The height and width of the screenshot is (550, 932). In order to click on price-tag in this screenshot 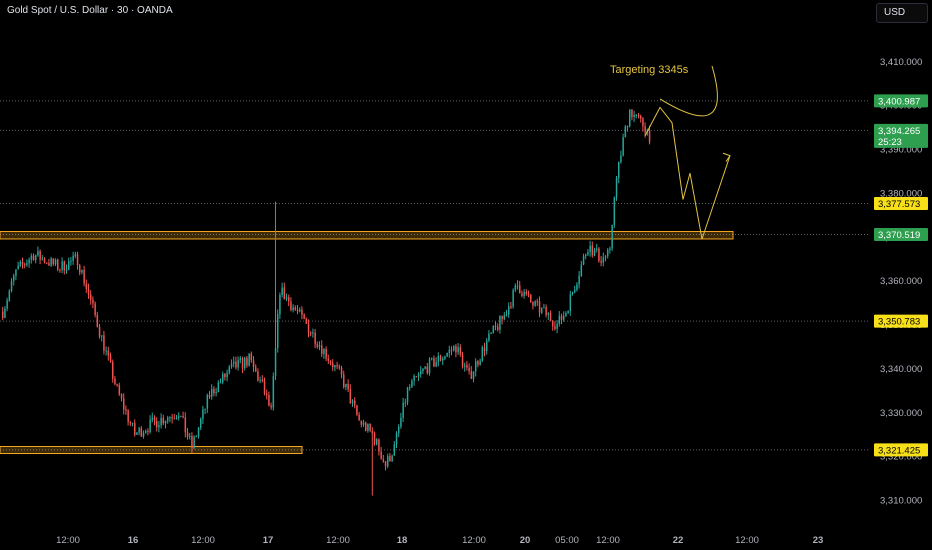, I will do `click(901, 235)`.